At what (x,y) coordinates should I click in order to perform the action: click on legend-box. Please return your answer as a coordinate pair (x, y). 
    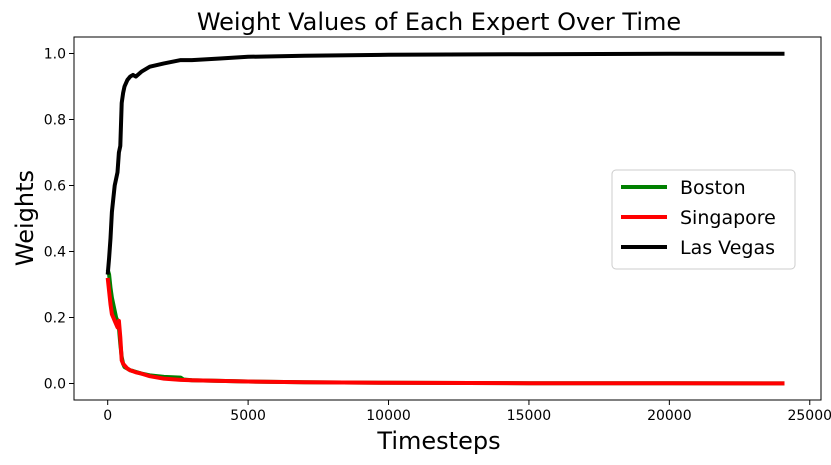
    Looking at the image, I should click on (703, 219).